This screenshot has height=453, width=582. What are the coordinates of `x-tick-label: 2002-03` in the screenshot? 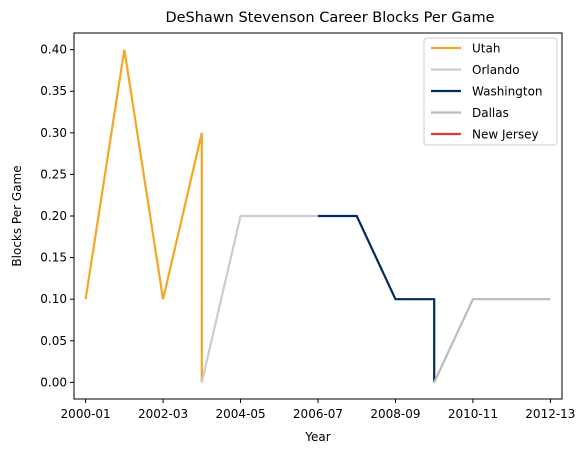 It's located at (163, 414).